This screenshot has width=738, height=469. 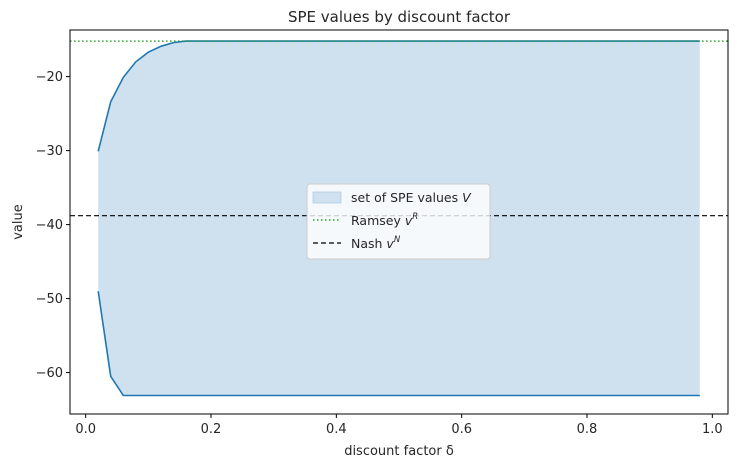 I want to click on x-tick-label: 0.0, so click(x=85, y=429).